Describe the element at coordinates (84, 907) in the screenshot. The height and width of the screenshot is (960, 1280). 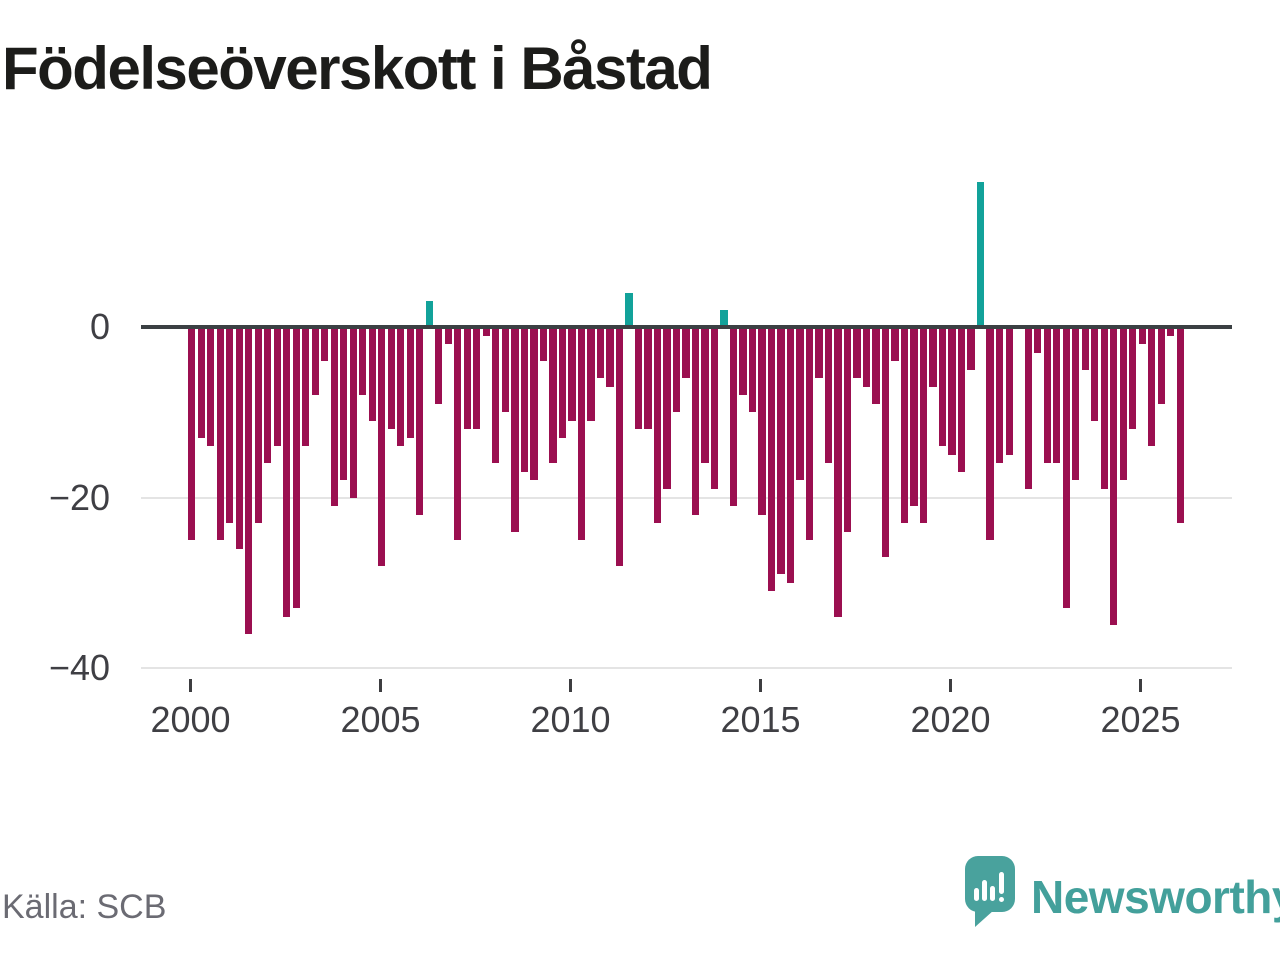
I see `source-note: Källa: SCB` at that location.